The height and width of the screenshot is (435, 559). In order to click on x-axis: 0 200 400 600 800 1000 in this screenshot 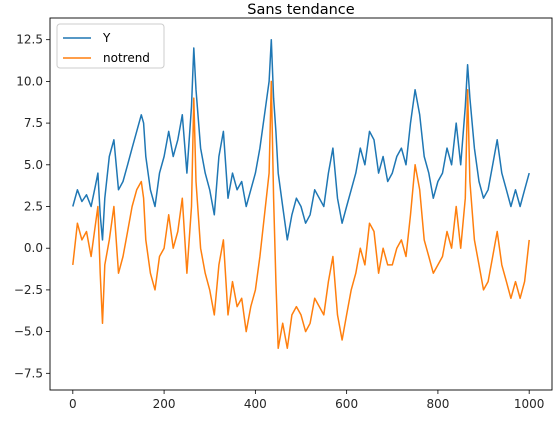, I will do `click(306, 400)`.